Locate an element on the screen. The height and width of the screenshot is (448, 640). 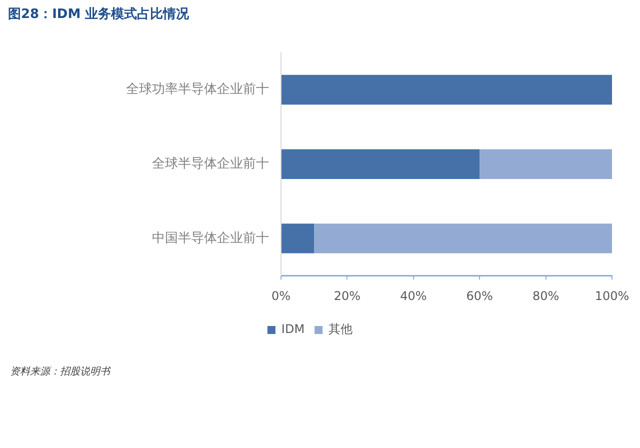
text: 图28：IDM 业务模式占比情况 is located at coordinates (99, 14).